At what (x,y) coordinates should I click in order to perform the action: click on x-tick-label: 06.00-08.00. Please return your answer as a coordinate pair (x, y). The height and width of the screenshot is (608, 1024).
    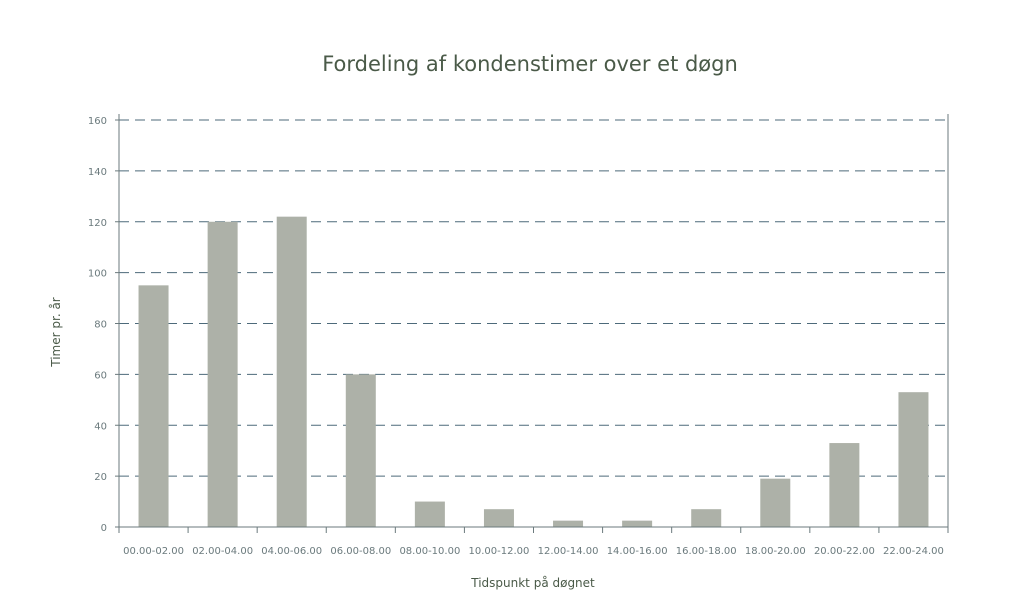
    Looking at the image, I should click on (360, 551).